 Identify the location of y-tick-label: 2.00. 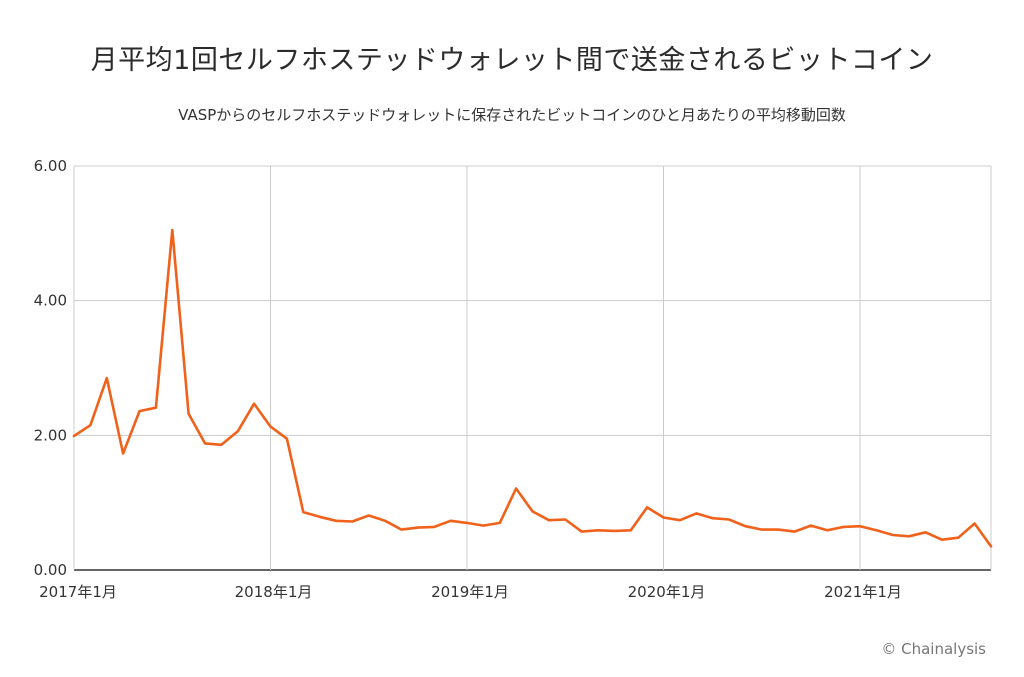
(50, 435).